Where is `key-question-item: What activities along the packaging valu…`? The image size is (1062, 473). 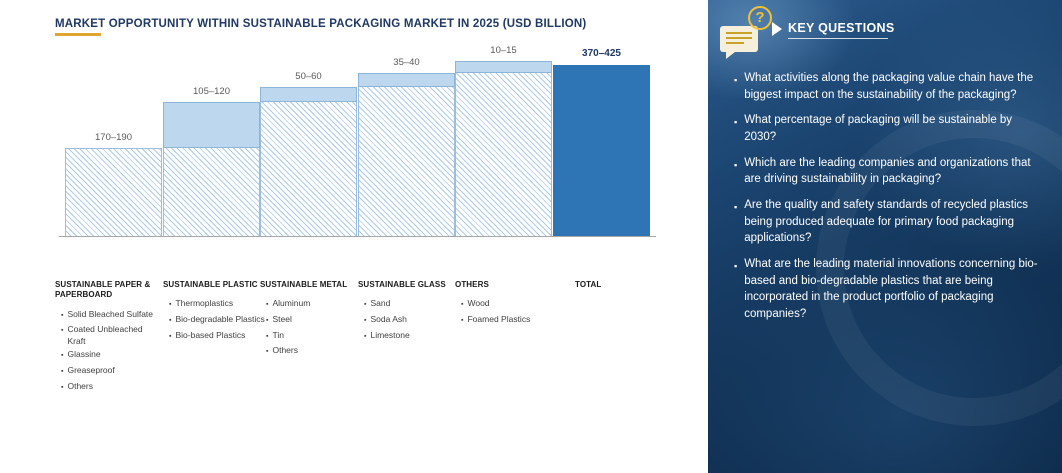
key-question-item: What activities along the packaging valu… is located at coordinates (890, 86).